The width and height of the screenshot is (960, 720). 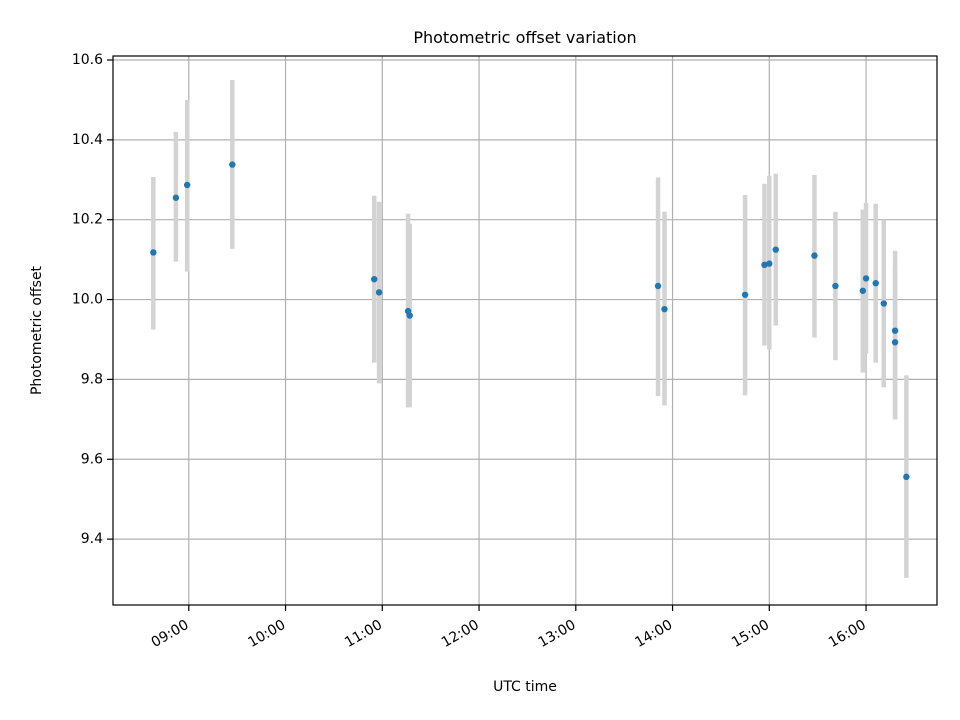 I want to click on y-axis-label: Photometric offset, so click(x=37, y=330).